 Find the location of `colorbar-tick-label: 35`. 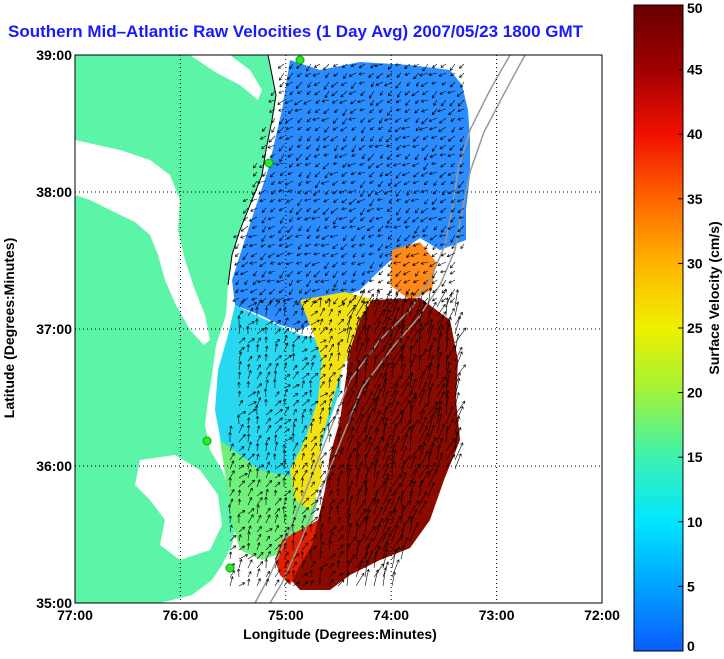

colorbar-tick-label: 35 is located at coordinates (695, 199).